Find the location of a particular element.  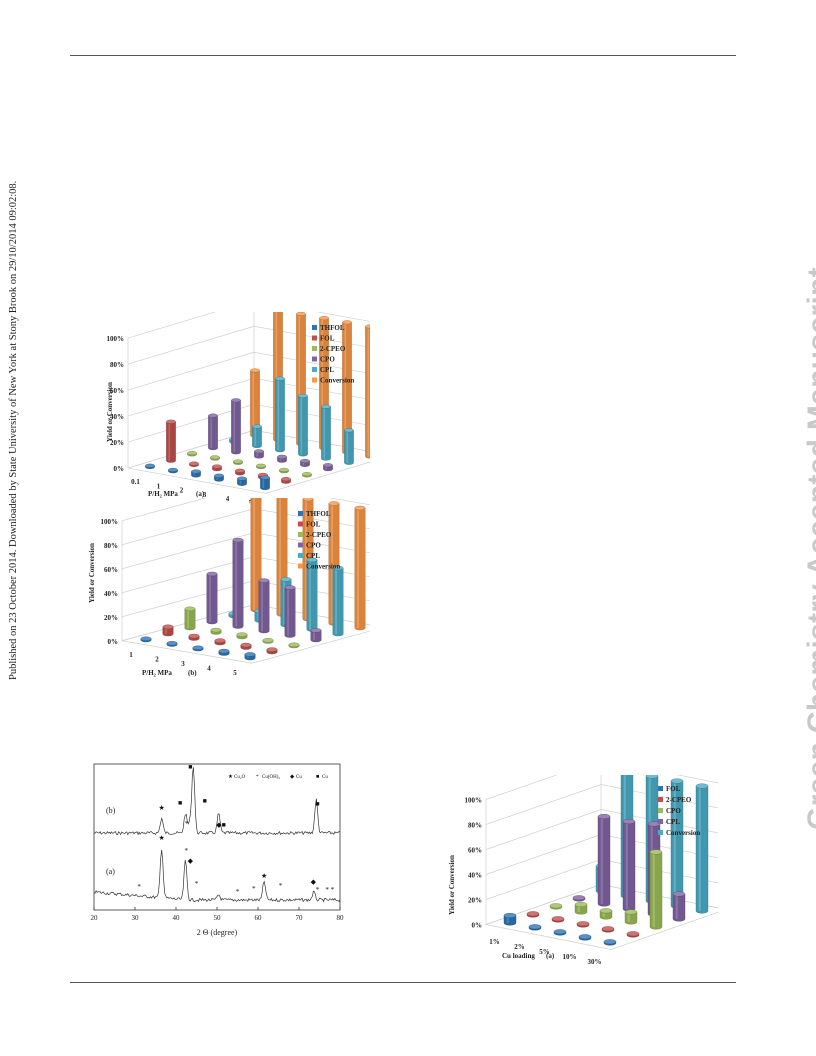

y-tick-label: 40% is located at coordinates (475, 876).